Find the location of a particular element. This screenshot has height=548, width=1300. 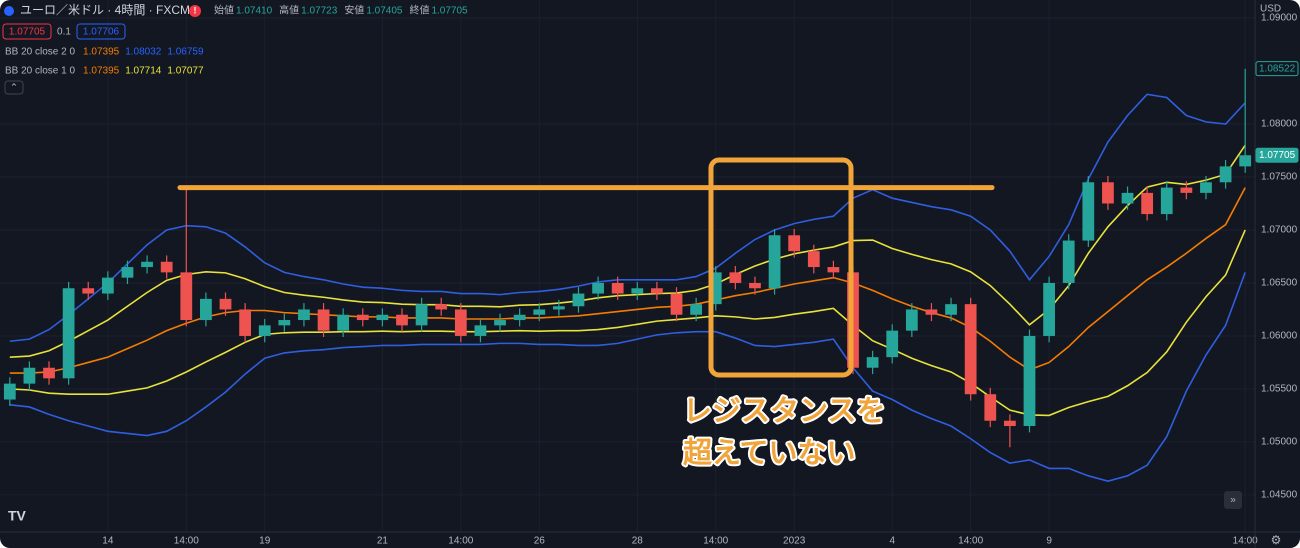

buy-price: 1.07706 is located at coordinates (101, 32).